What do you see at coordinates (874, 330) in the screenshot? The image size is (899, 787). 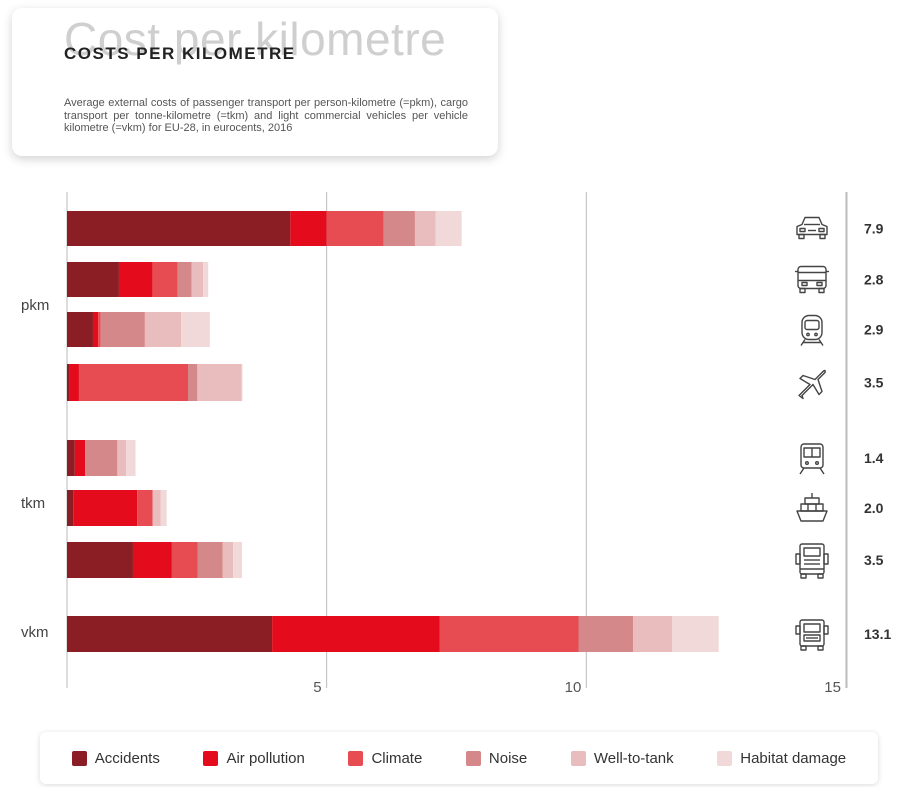 I see `total-label: 2.9` at bounding box center [874, 330].